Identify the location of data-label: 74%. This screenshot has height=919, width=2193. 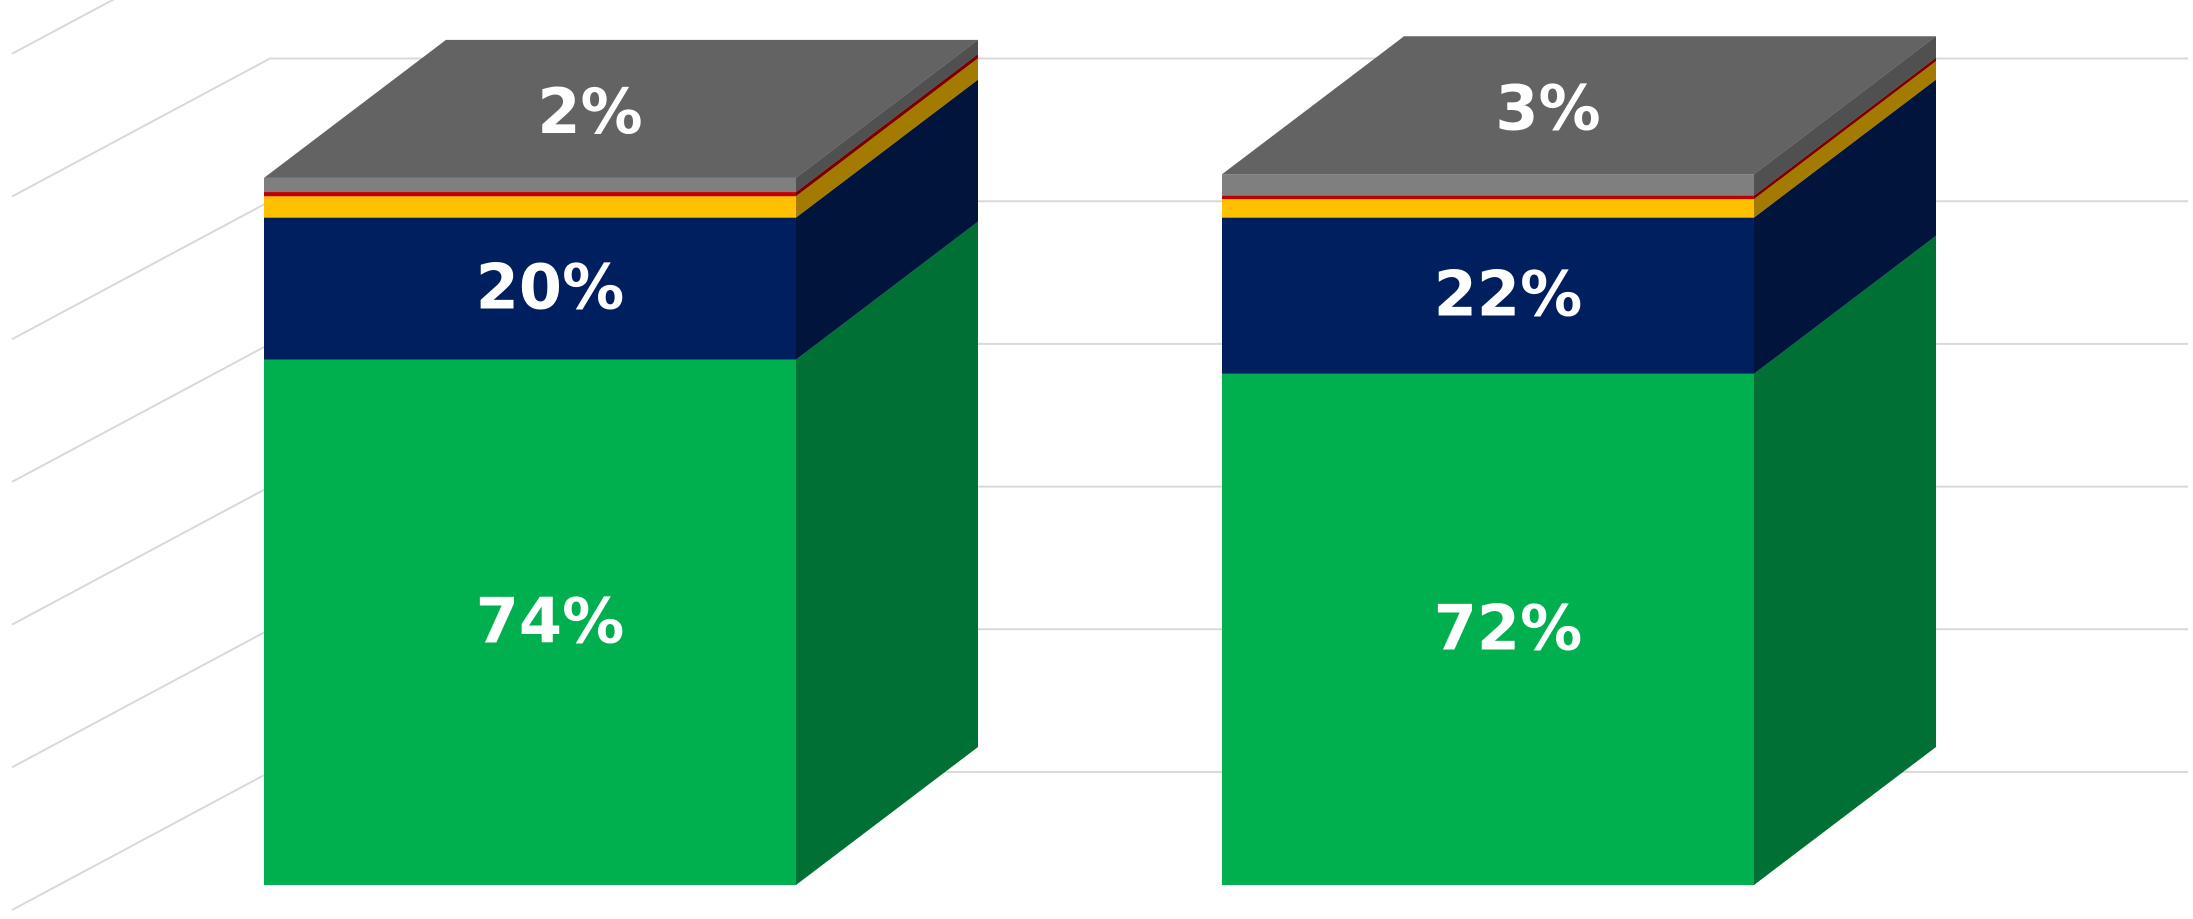
(550, 620).